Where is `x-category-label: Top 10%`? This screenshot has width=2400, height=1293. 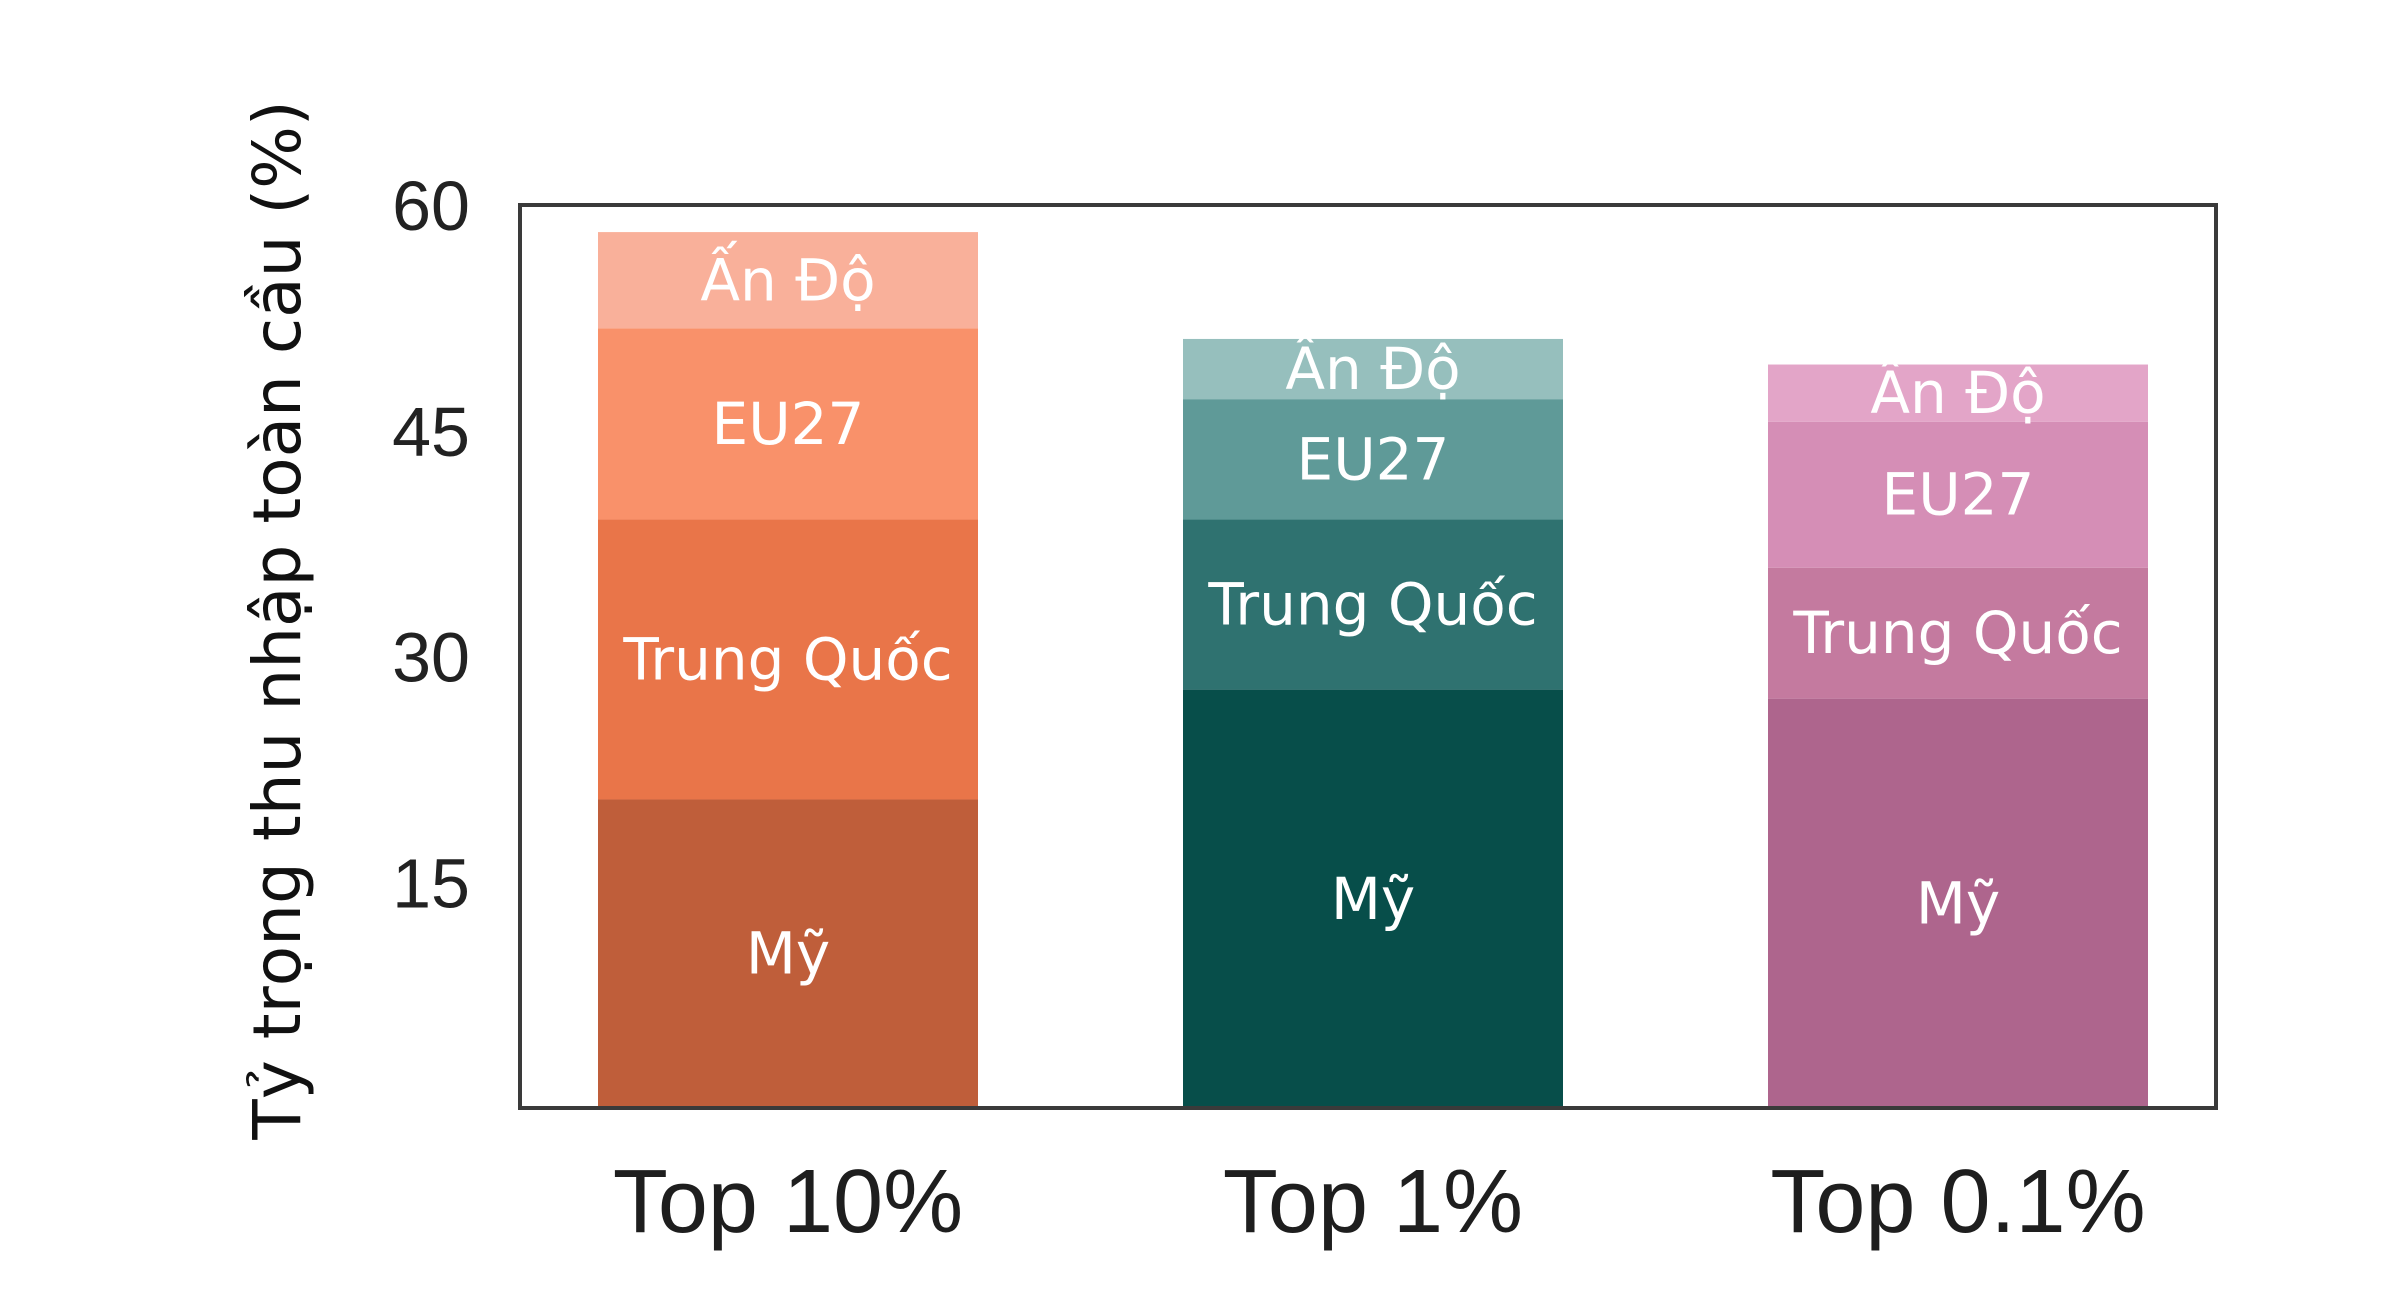 x-category-label: Top 10% is located at coordinates (788, 1202).